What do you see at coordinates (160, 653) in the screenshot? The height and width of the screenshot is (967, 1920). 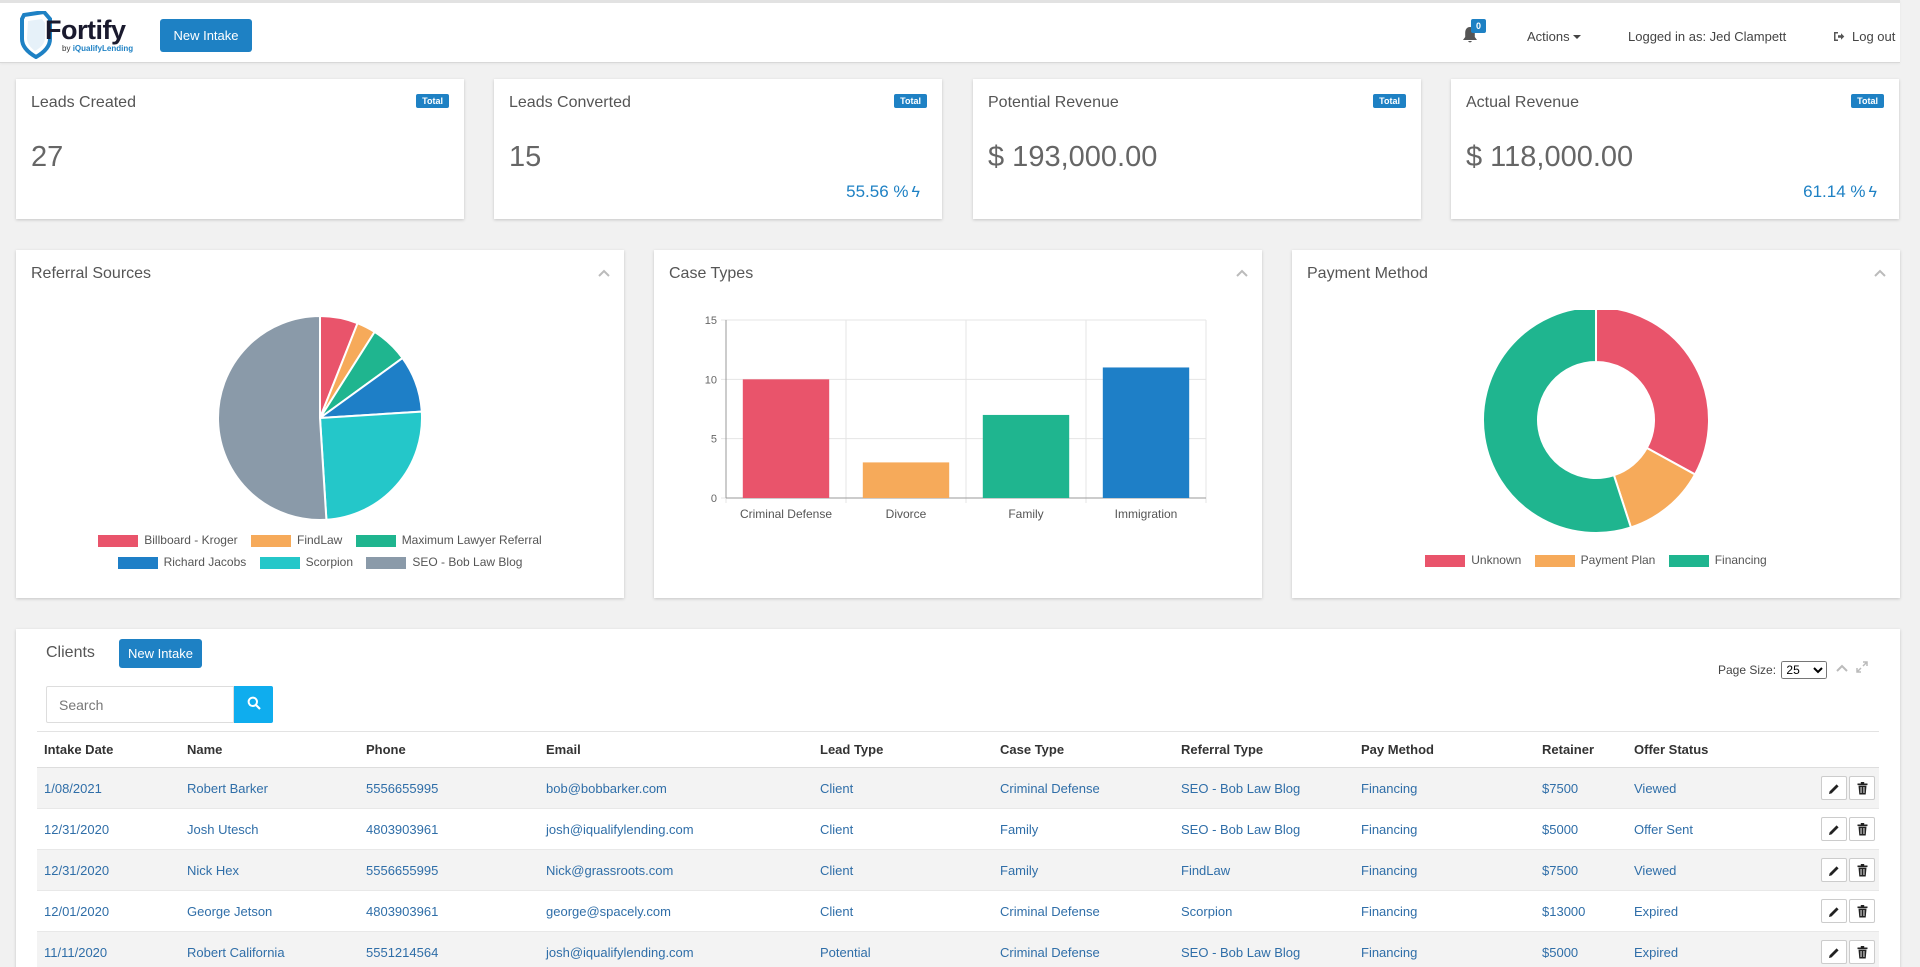 I see `clients-new-intake-button: New Intake` at bounding box center [160, 653].